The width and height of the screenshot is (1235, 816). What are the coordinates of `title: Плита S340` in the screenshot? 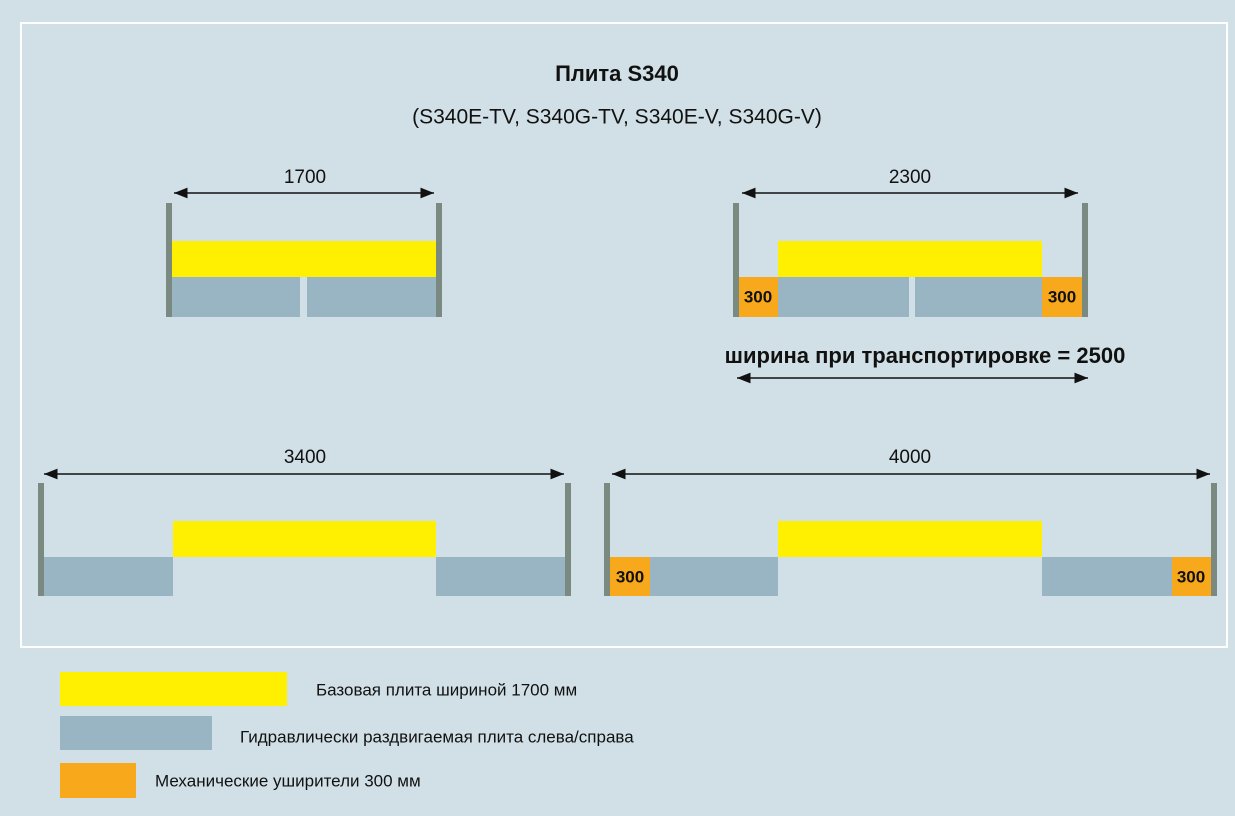 It's located at (617, 73).